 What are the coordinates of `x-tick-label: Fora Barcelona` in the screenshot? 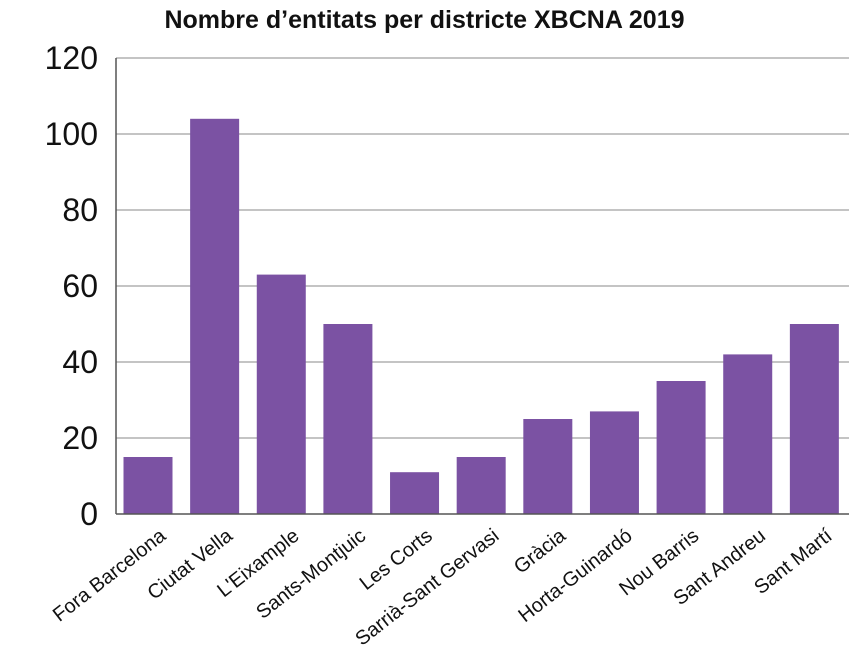 It's located at (110, 575).